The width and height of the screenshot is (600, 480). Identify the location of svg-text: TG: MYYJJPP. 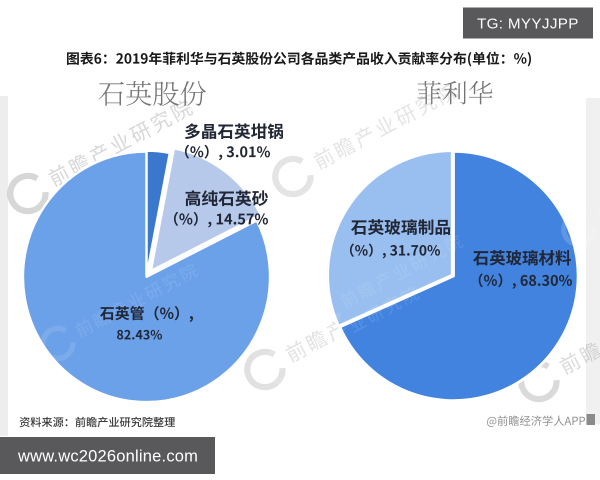
(528, 24).